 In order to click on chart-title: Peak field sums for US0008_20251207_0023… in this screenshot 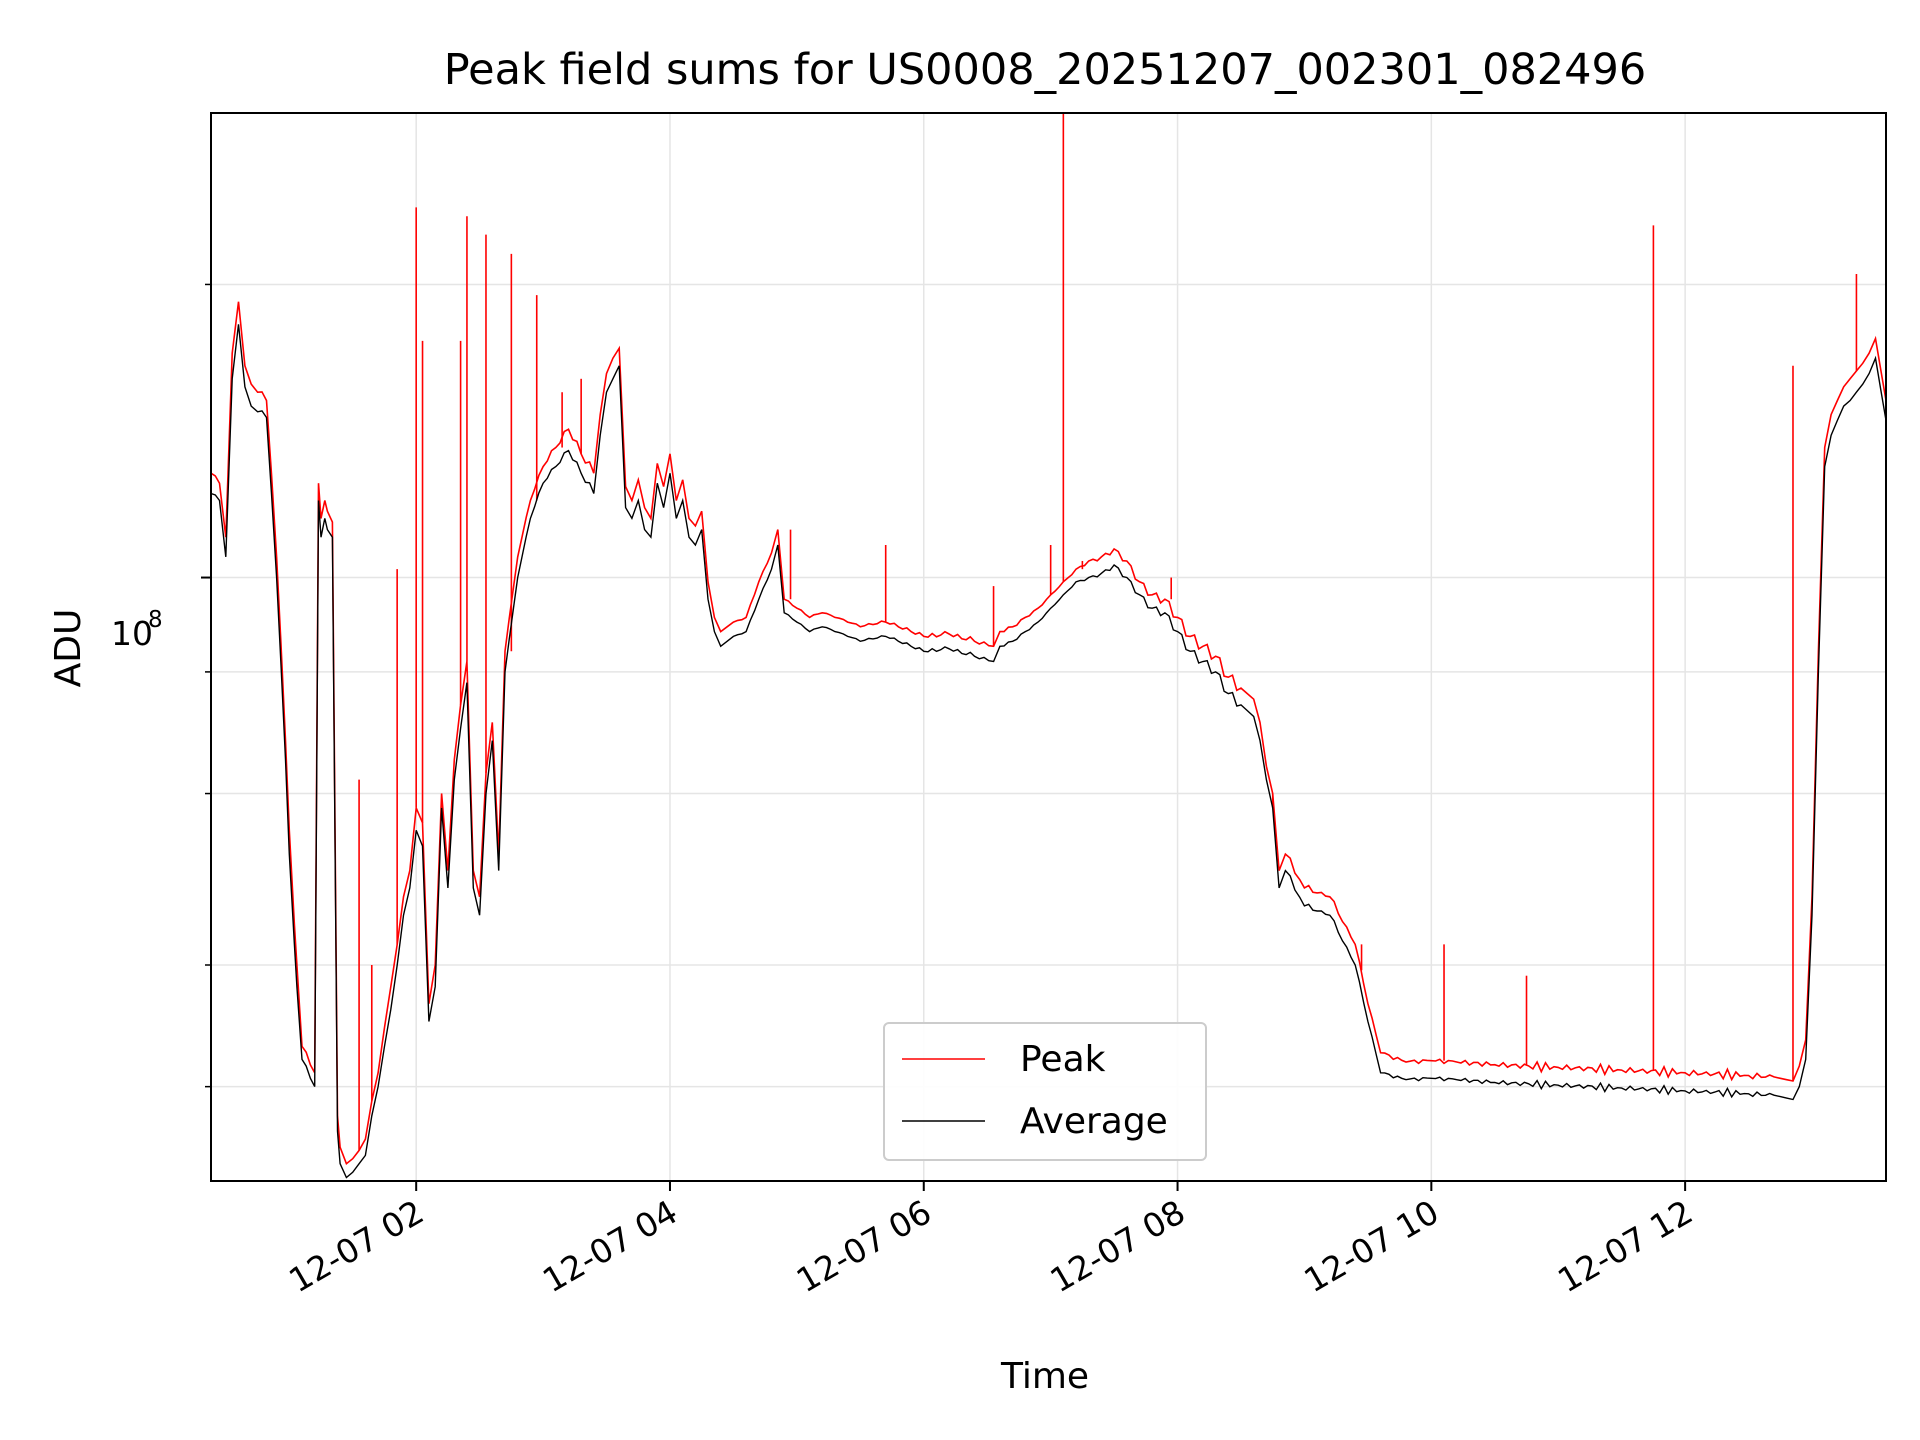, I will do `click(1045, 70)`.